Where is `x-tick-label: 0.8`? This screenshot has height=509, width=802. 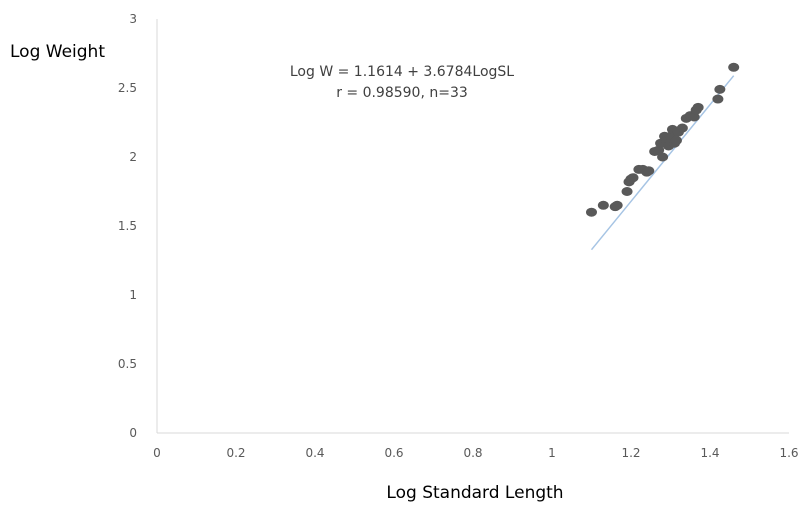 x-tick-label: 0.8 is located at coordinates (472, 453).